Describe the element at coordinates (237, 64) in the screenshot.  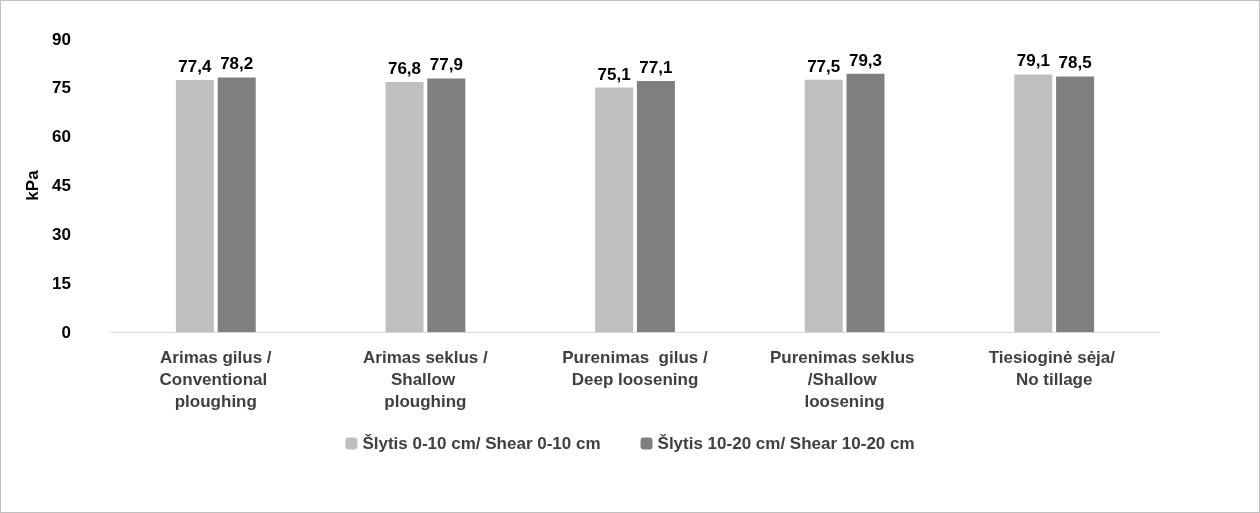
I see `data-label: 78,2` at that location.